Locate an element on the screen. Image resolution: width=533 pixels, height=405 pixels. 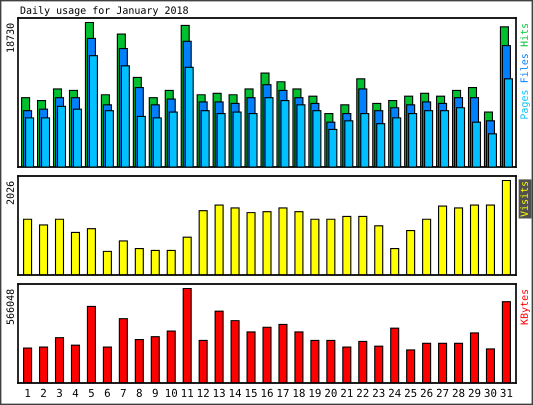
x-tick-label: 22 is located at coordinates (362, 392).